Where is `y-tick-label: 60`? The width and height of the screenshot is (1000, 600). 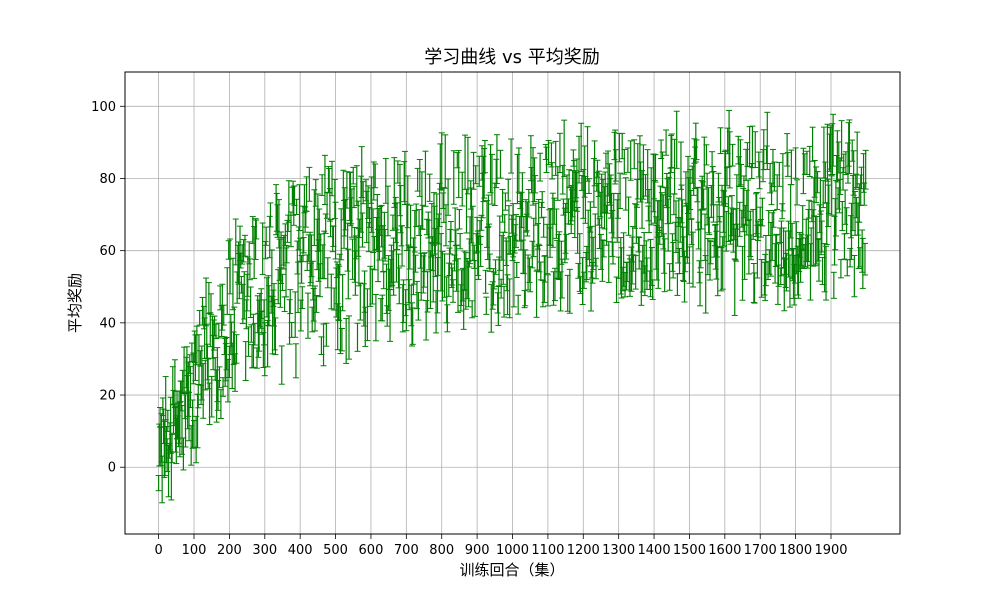
y-tick-label: 60 is located at coordinates (107, 251).